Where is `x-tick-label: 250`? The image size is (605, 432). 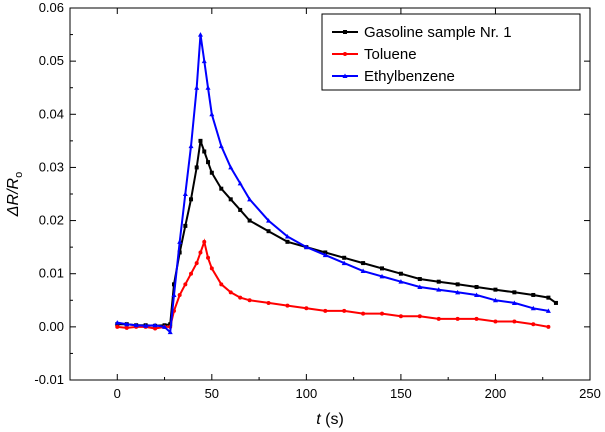 x-tick-label: 250 is located at coordinates (590, 393).